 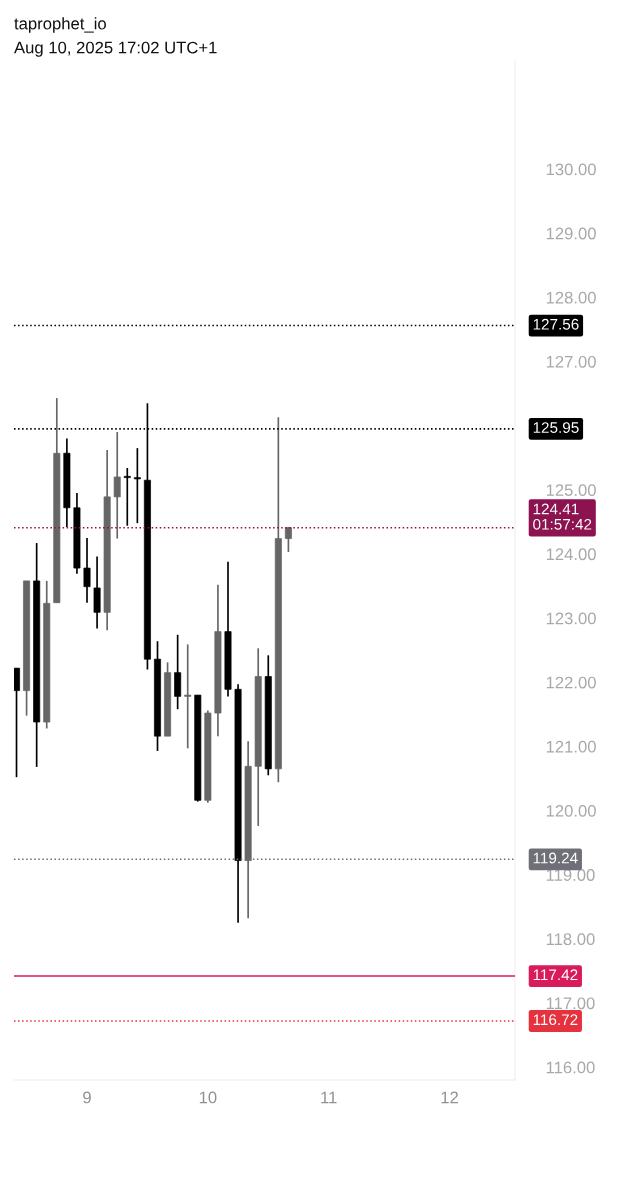 I want to click on ref-line-label: 116.72, so click(x=555, y=1020).